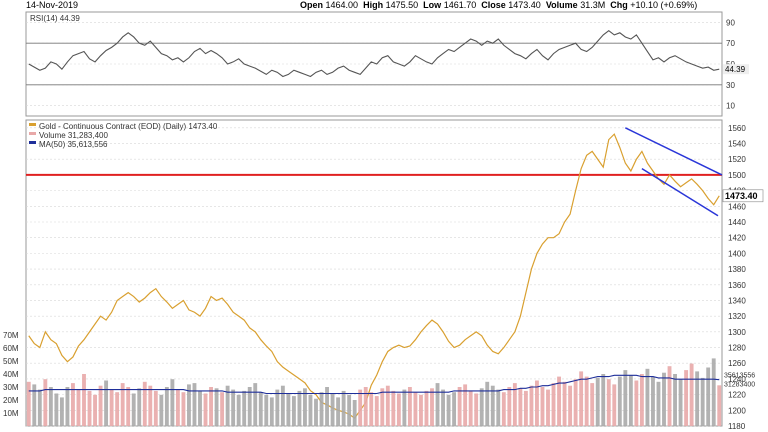 This screenshot has width=768, height=432. Describe the element at coordinates (737, 348) in the screenshot. I see `price-tick-label: 1280` at that location.